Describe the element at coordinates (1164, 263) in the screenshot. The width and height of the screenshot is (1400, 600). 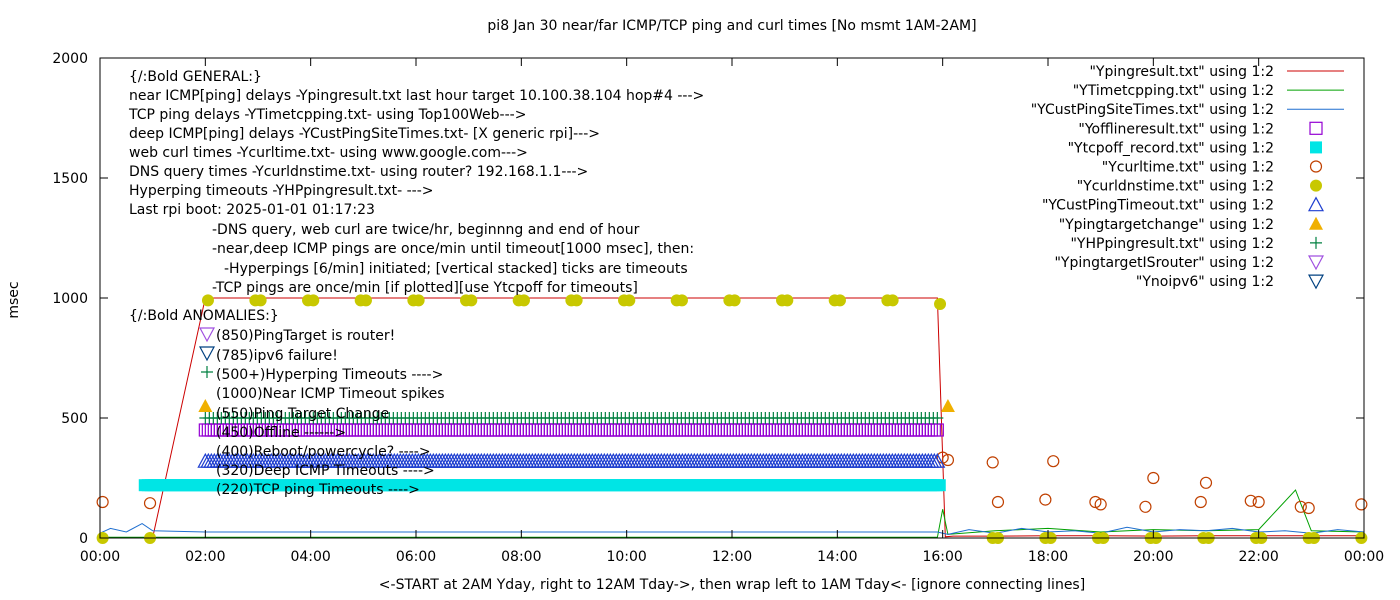
I see `legend-label: "YpingtargetISrouter" using 1:2` at that location.